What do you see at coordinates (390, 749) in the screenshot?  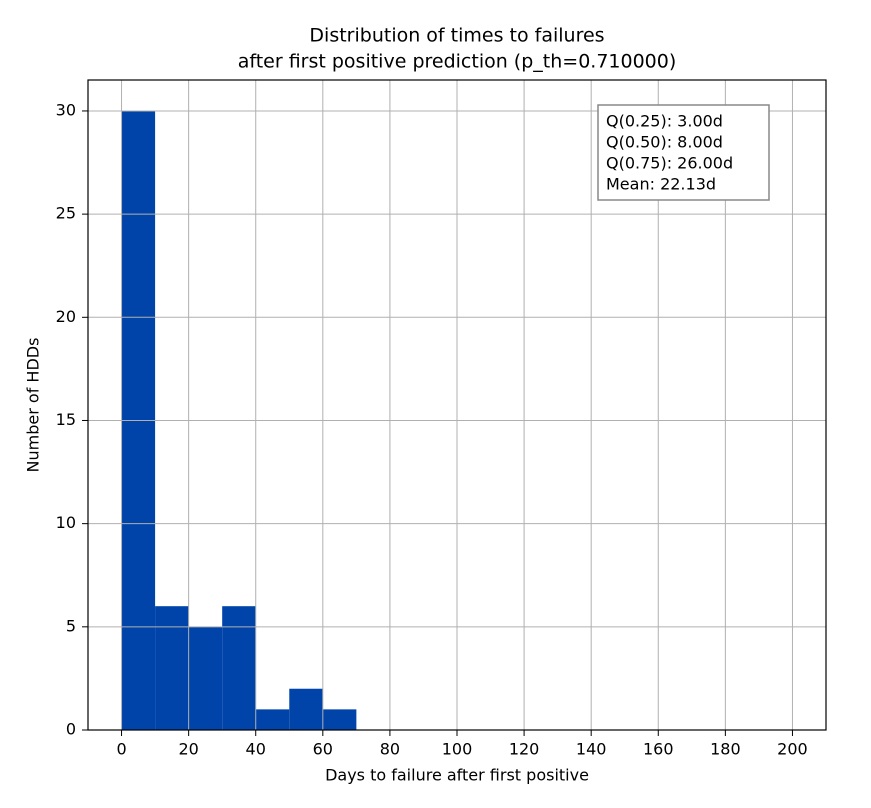 I see `x-tick-label: 80` at bounding box center [390, 749].